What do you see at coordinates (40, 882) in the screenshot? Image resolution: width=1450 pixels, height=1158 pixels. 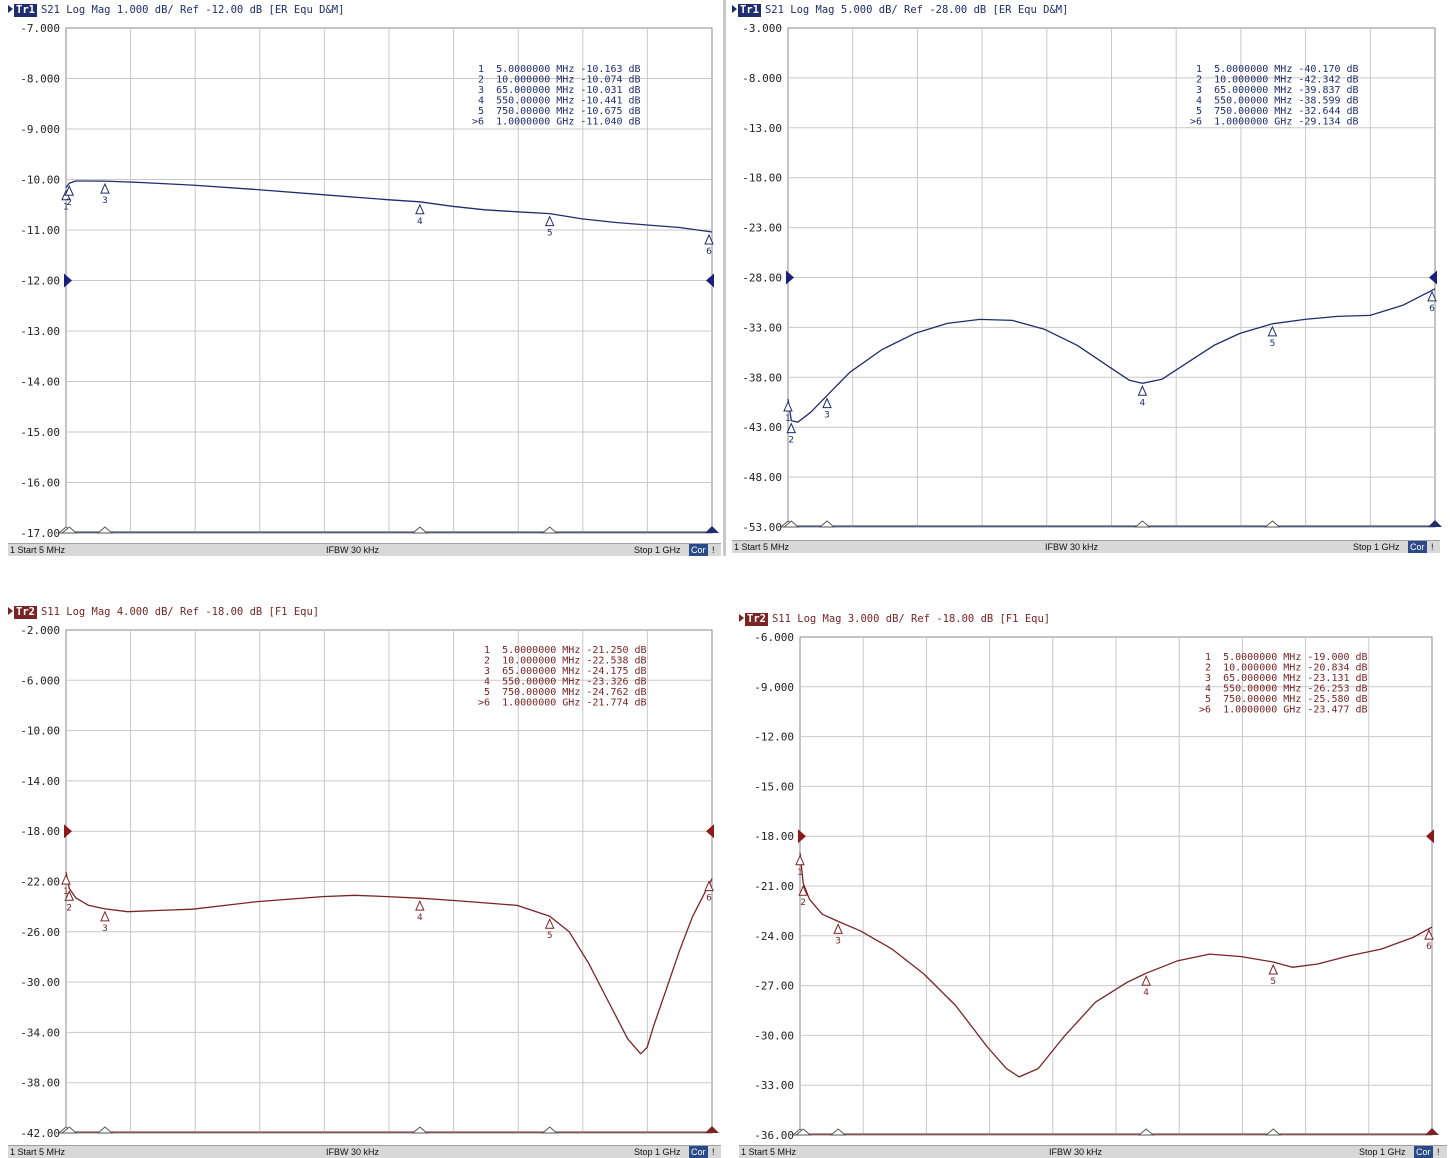 I see `y-tick-label: -22.00` at bounding box center [40, 882].